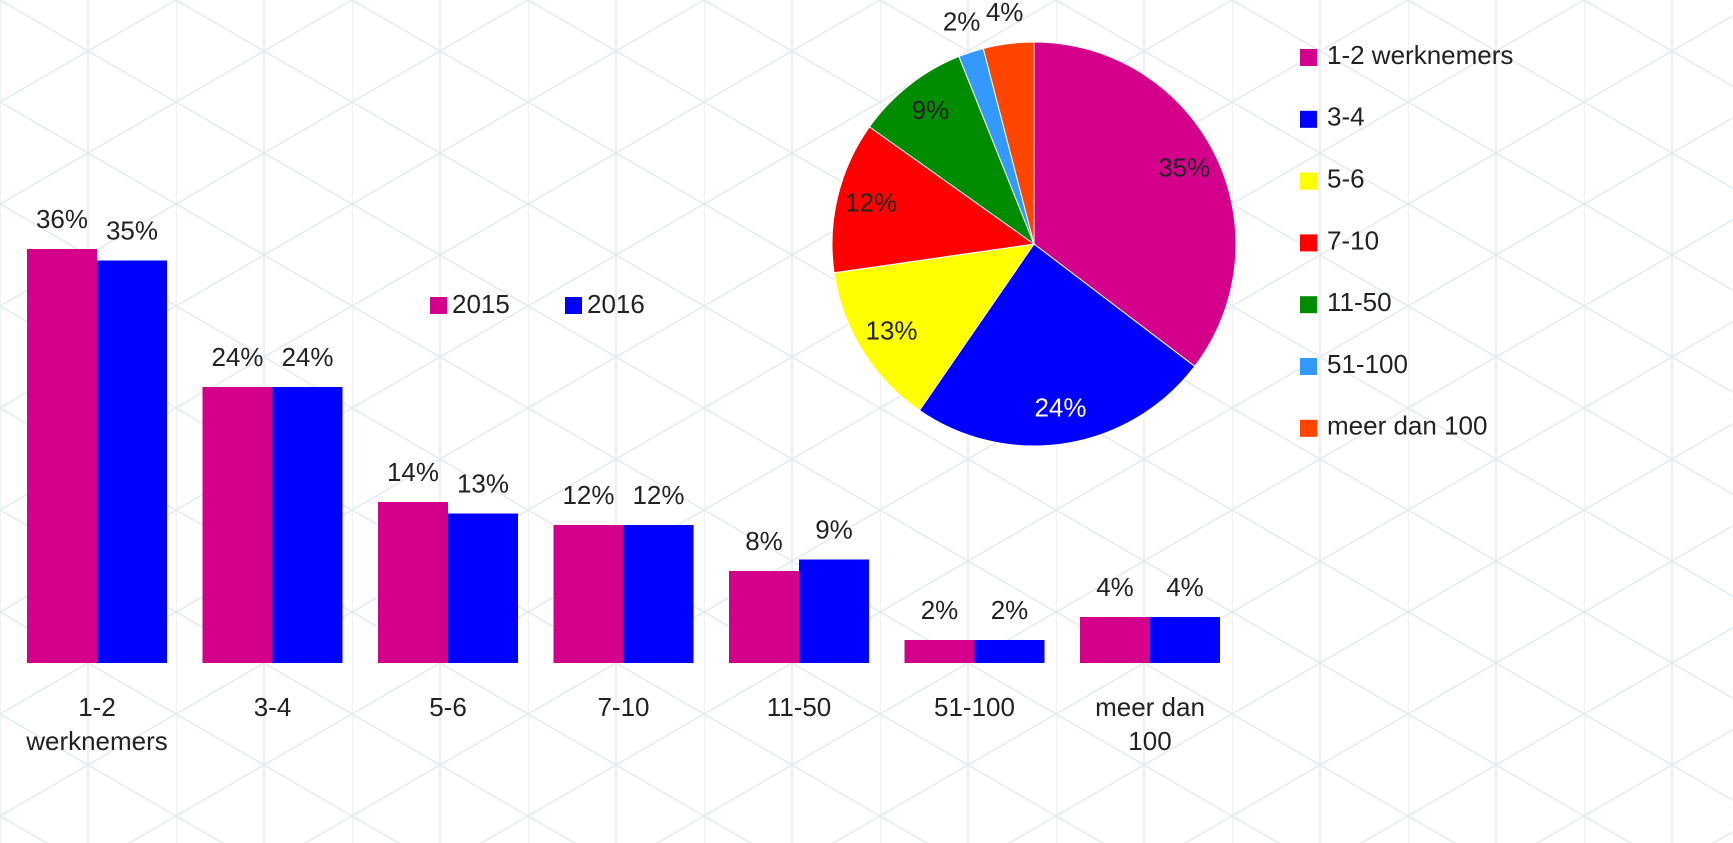 The image size is (1733, 843). Describe the element at coordinates (1407, 426) in the screenshot. I see `legend-label: meer dan 100` at that location.